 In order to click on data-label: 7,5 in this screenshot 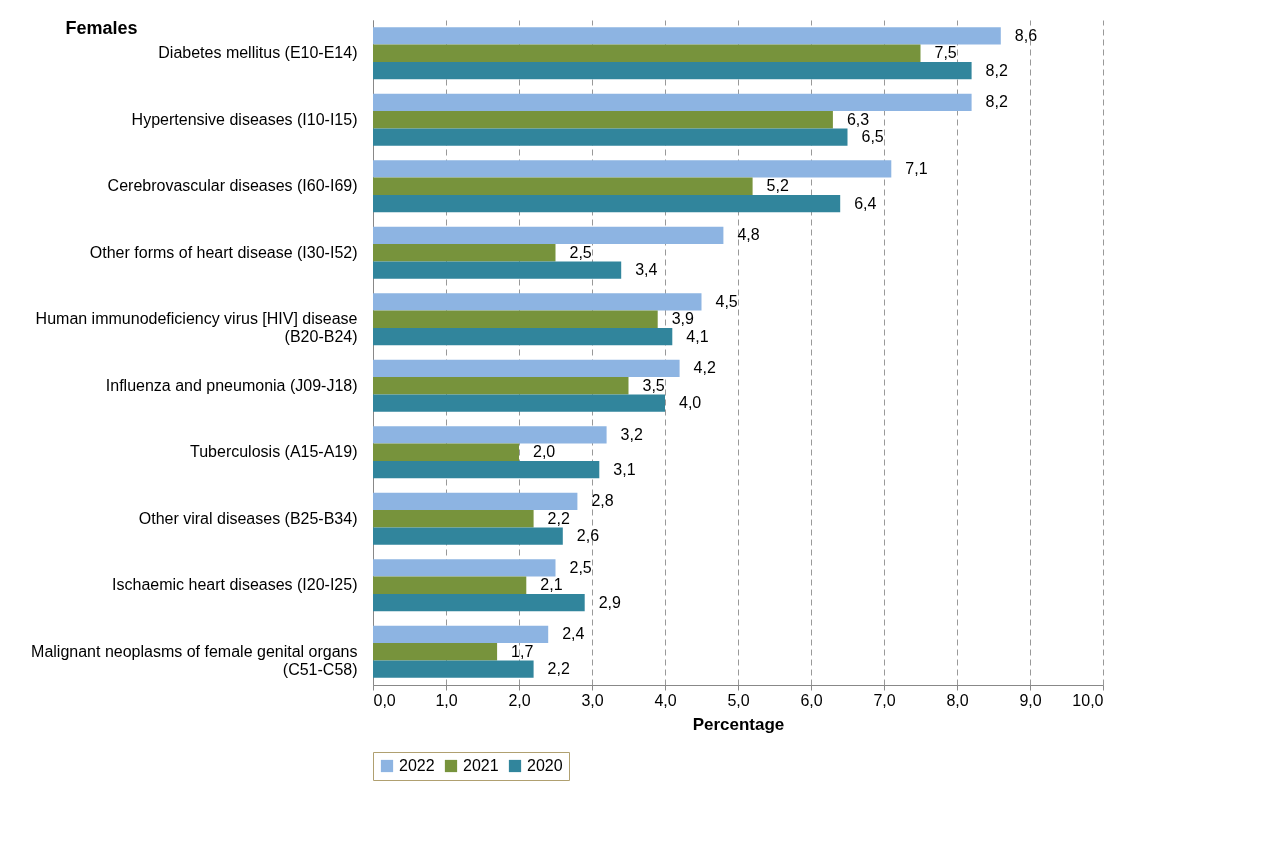, I will do `click(945, 53)`.